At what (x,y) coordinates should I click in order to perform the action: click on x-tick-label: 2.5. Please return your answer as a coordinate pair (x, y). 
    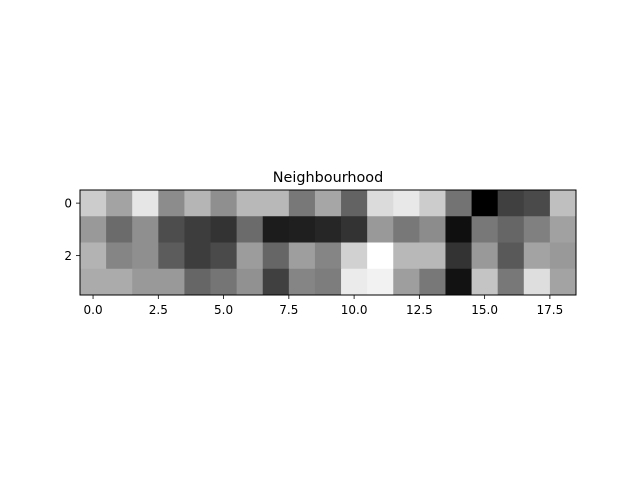
    Looking at the image, I should click on (158, 310).